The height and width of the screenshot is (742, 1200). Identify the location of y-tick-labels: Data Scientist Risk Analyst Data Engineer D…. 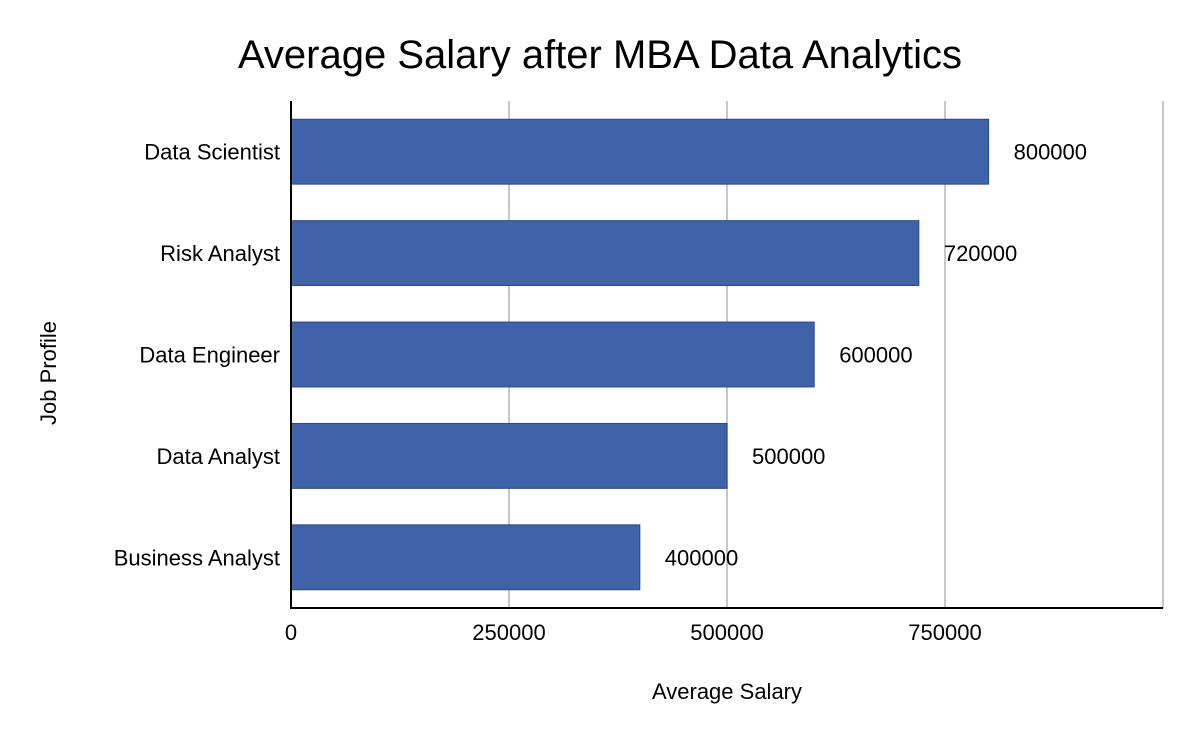
(197, 355).